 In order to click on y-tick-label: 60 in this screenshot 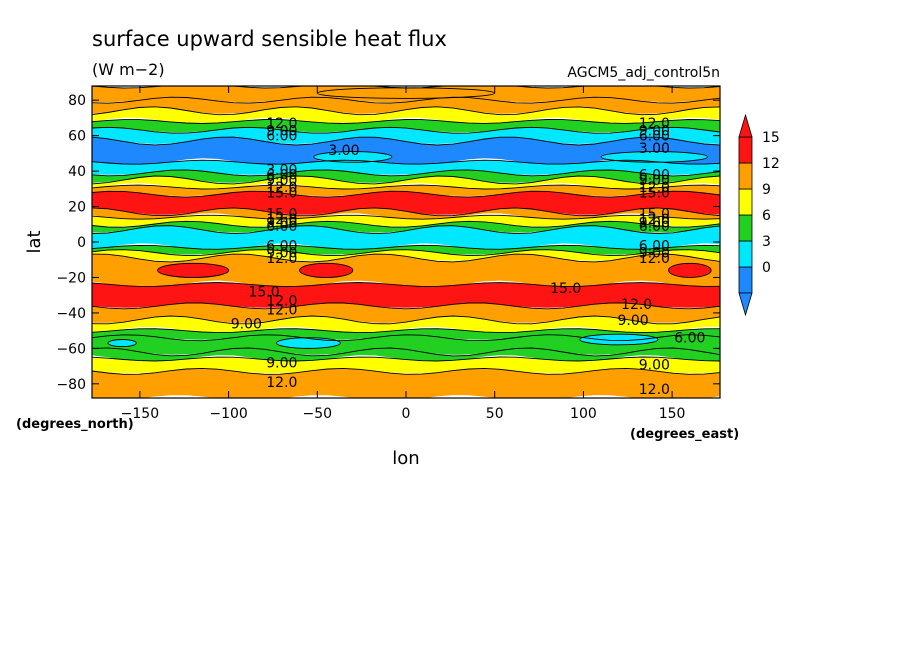, I will do `click(77, 137)`.